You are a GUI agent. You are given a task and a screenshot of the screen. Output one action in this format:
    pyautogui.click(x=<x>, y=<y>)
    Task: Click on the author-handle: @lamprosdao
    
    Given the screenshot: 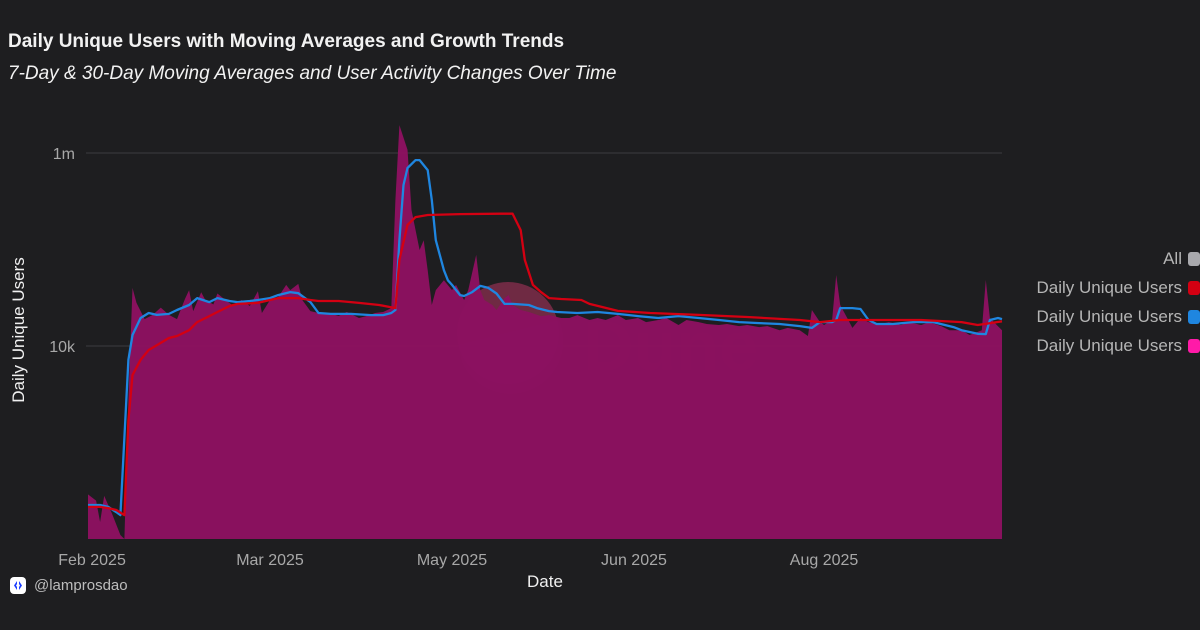 What is the action you would take?
    pyautogui.click(x=81, y=585)
    